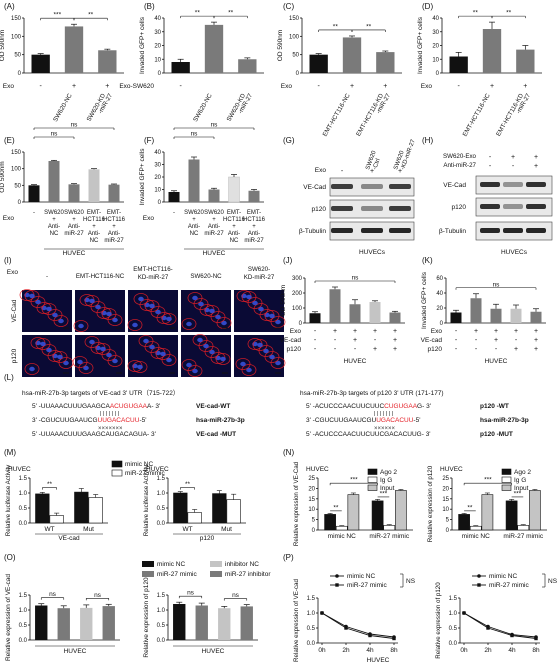 This screenshot has width=560, height=671. What do you see at coordinates (322, 650) in the screenshot?
I see `x-tick-label: 0h` at bounding box center [322, 650].